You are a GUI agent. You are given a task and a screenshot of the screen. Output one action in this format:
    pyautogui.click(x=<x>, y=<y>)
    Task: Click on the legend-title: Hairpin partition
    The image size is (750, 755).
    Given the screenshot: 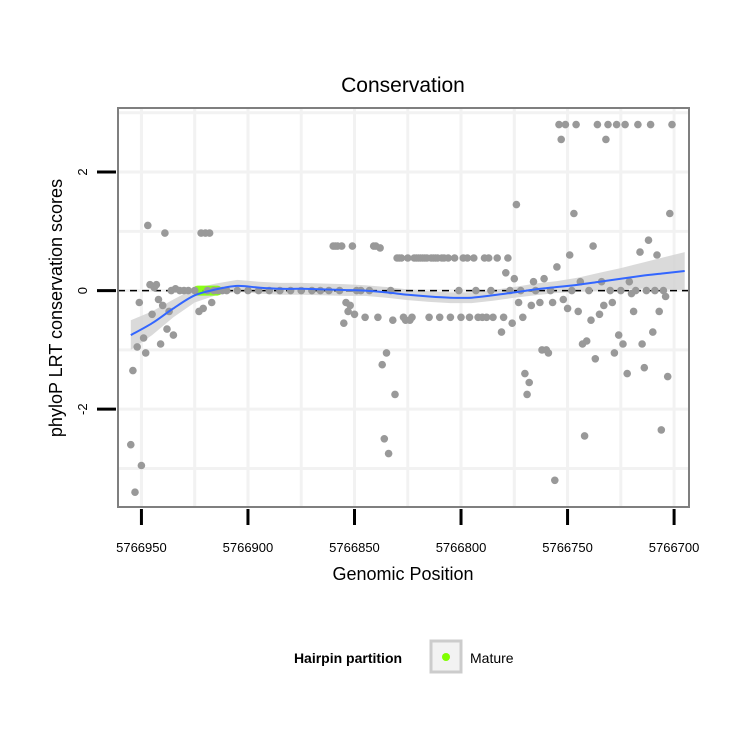 What is the action you would take?
    pyautogui.click(x=348, y=658)
    